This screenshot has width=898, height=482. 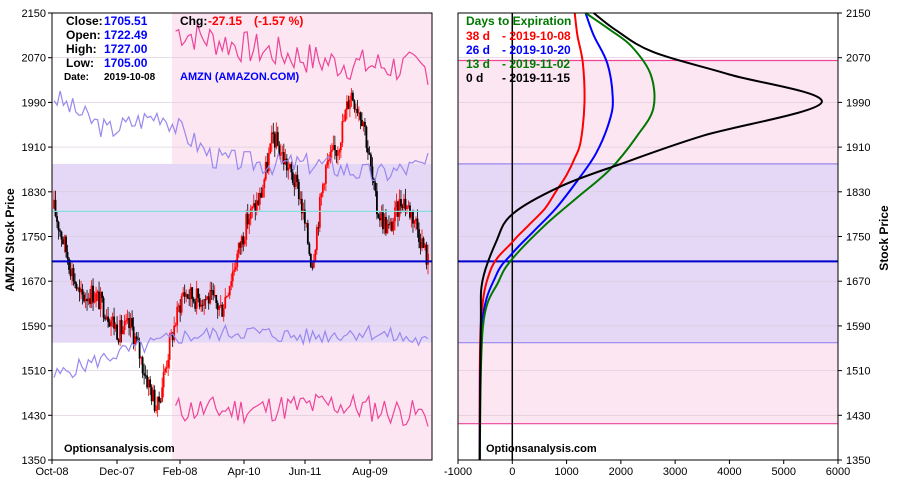 What do you see at coordinates (647, 469) in the screenshot?
I see `right-x-ticks: -1000 0 1000 2000 3000 4000 5000 6000` at bounding box center [647, 469].